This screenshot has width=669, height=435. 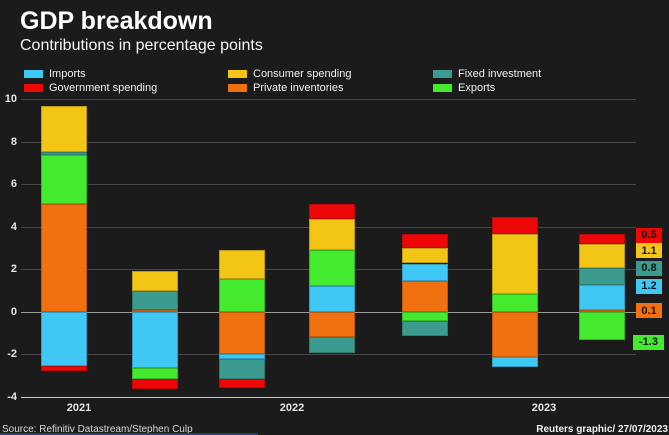 I want to click on value-chip-exports: -1.3, so click(x=648, y=342).